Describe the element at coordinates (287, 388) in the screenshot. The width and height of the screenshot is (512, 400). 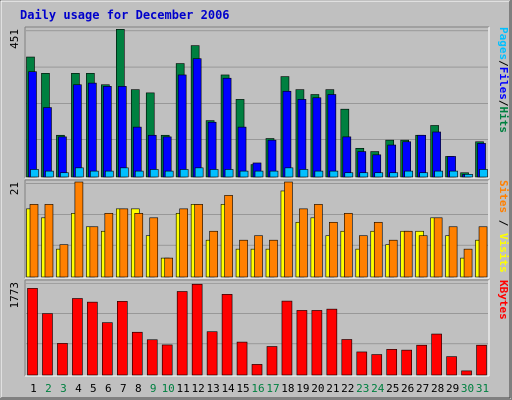
I see `x-tick-label: 18` at that location.